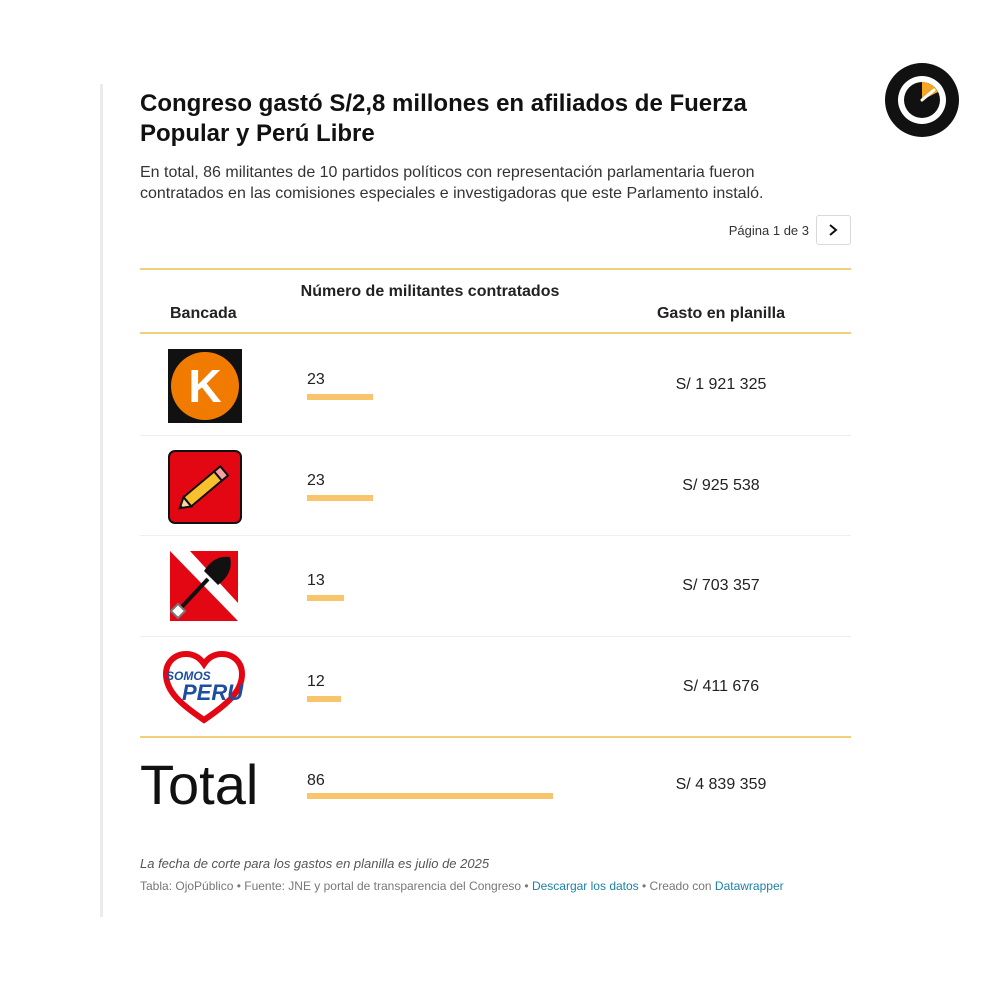 This screenshot has height=1000, width=1000. I want to click on next-page-button, so click(833, 230).